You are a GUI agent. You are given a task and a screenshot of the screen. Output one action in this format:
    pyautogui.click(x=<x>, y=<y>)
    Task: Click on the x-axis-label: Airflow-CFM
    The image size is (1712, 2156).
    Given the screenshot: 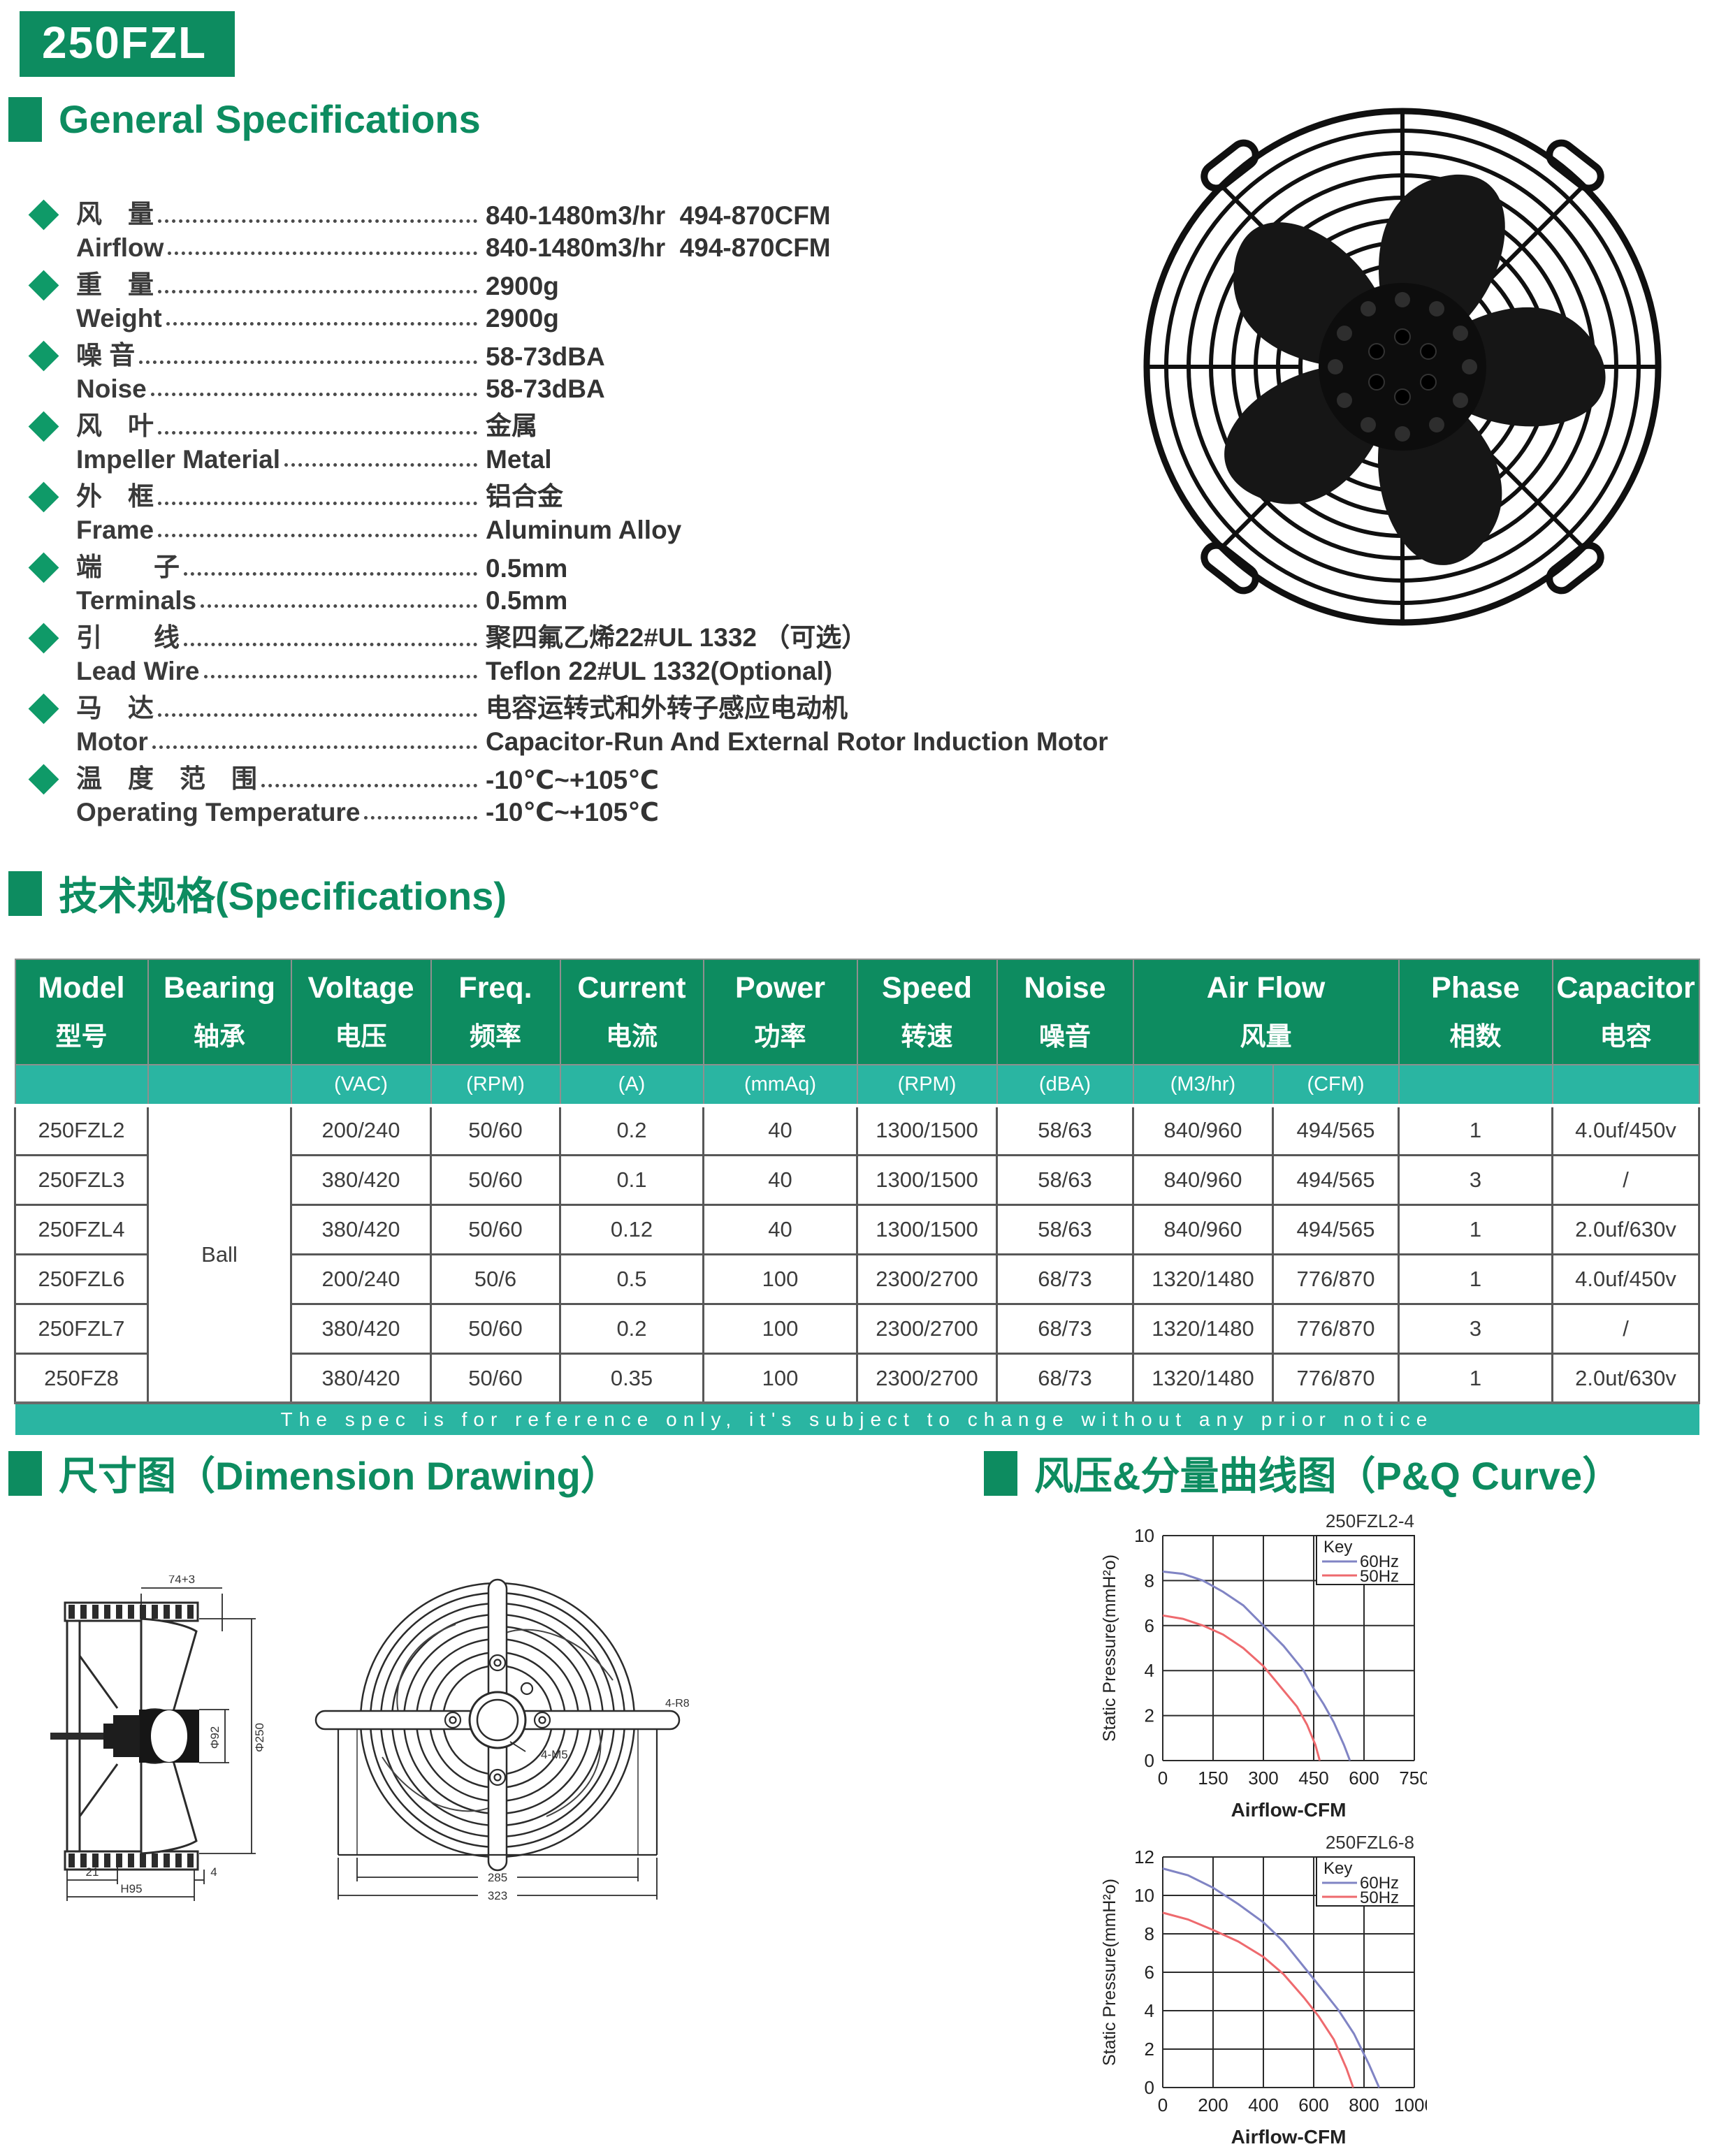 What is the action you would take?
    pyautogui.click(x=1289, y=2137)
    